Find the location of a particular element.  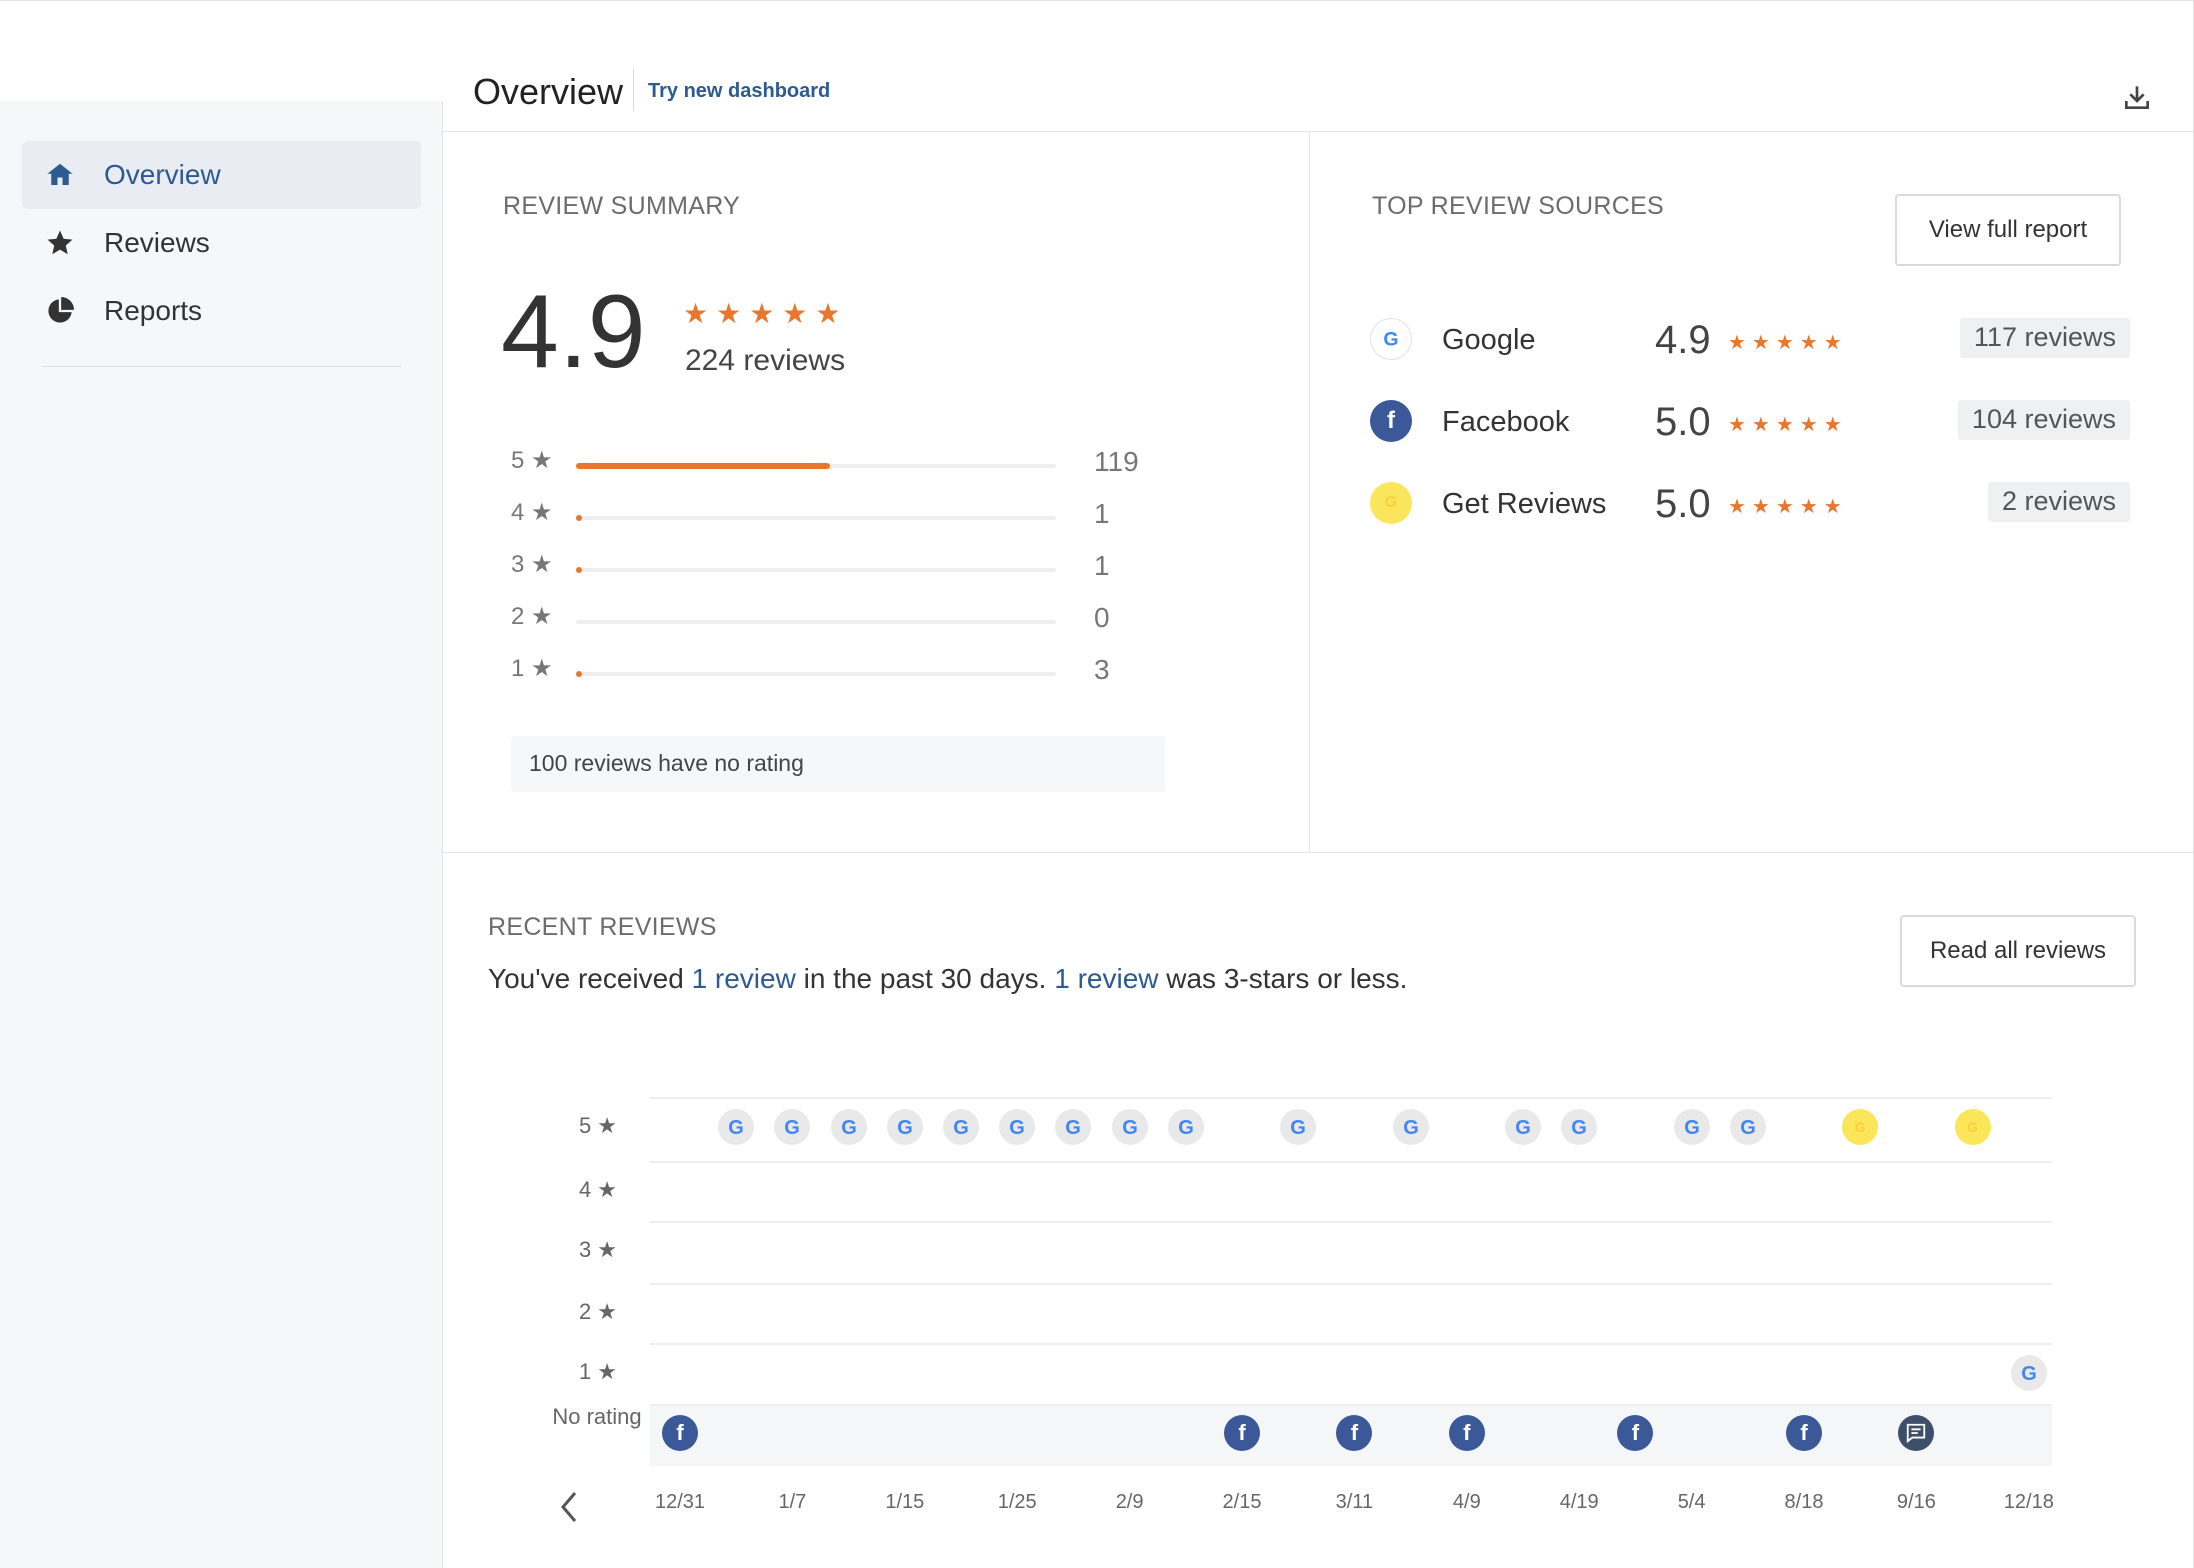

rating-bar-label: 3 ★ is located at coordinates (532, 564).